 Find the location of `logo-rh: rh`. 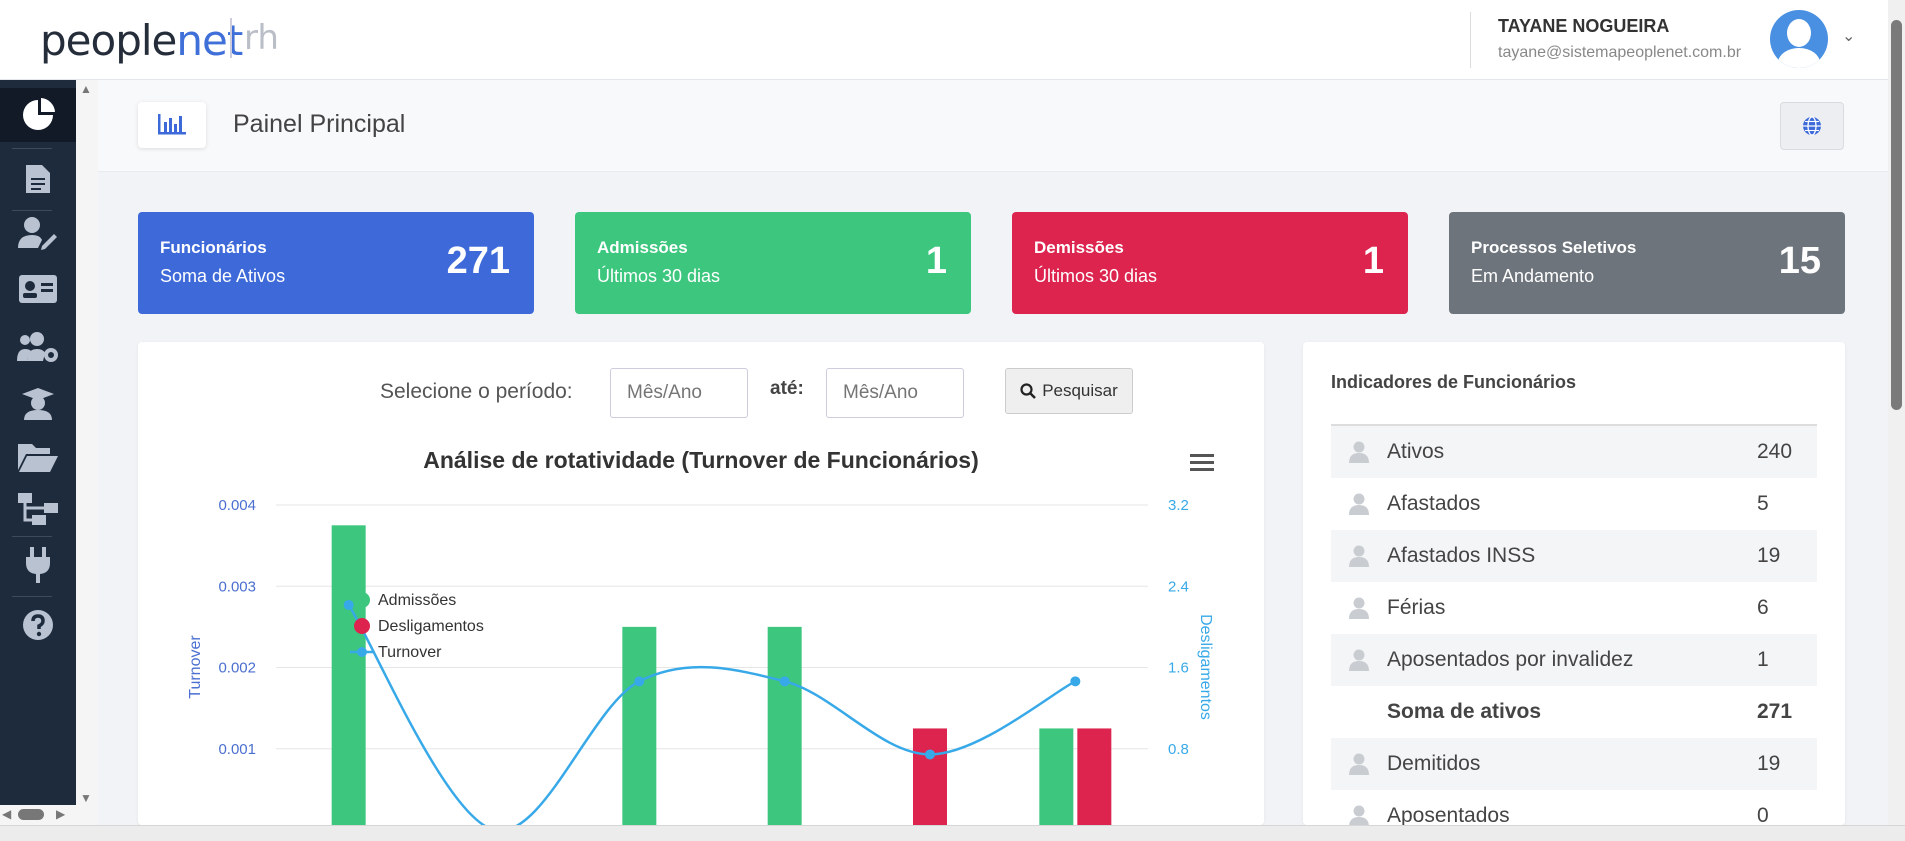

logo-rh: rh is located at coordinates (254, 38).